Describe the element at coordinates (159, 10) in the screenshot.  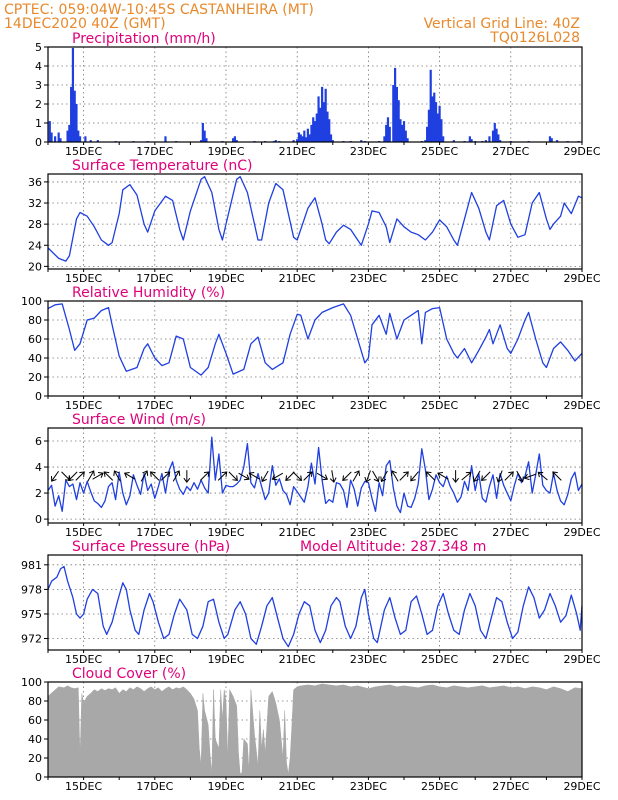
I see `header-line1-left: CPTEC: 059:04W-10:45S CASTANHEIRA (MT)` at that location.